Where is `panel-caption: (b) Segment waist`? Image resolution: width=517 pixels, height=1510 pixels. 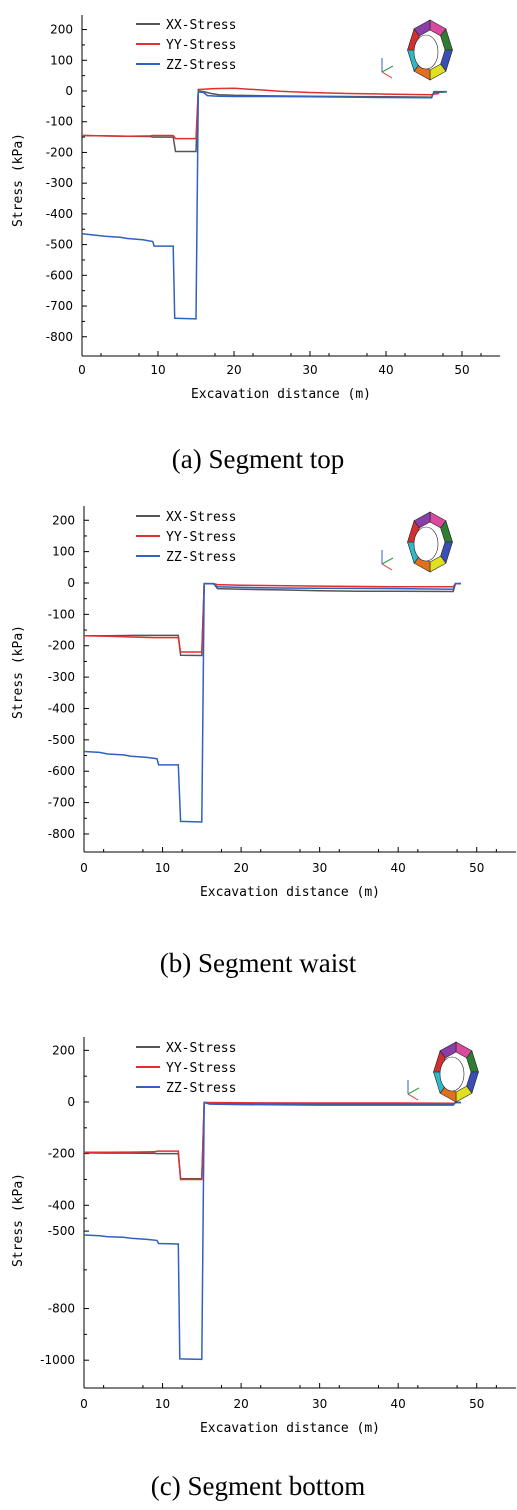
panel-caption: (b) Segment waist is located at coordinates (258, 963).